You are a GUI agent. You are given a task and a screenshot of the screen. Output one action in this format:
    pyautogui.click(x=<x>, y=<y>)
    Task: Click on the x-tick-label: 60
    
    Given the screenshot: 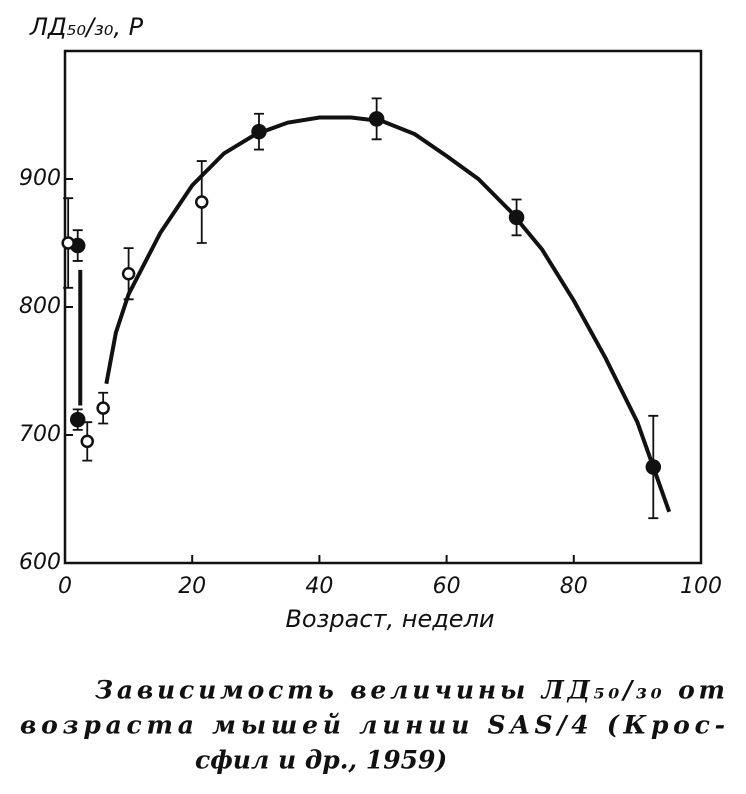 What is the action you would take?
    pyautogui.click(x=447, y=586)
    